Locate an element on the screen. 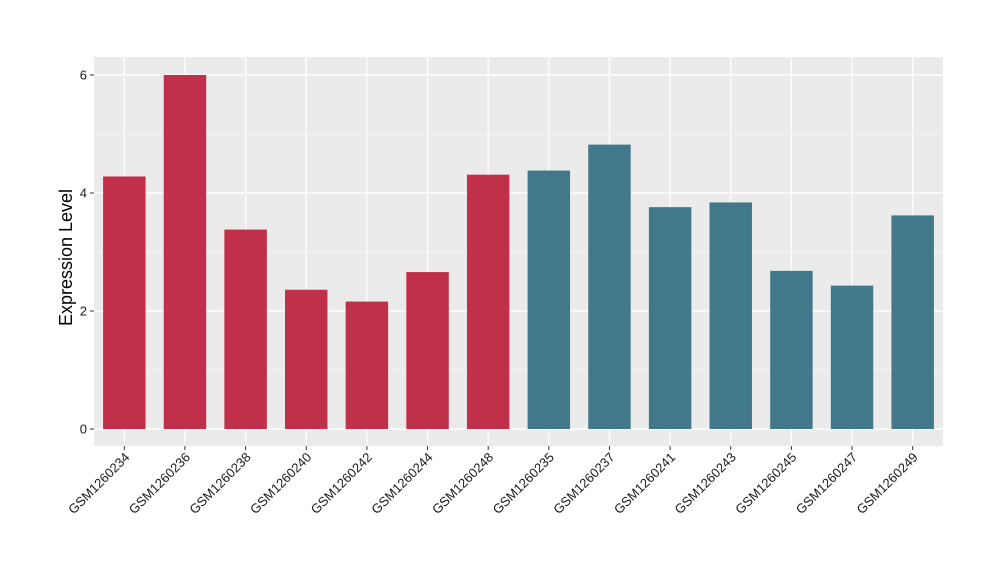 Image resolution: width=1000 pixels, height=580 pixels. x-tick-label: GSM1260249 is located at coordinates (886, 483).